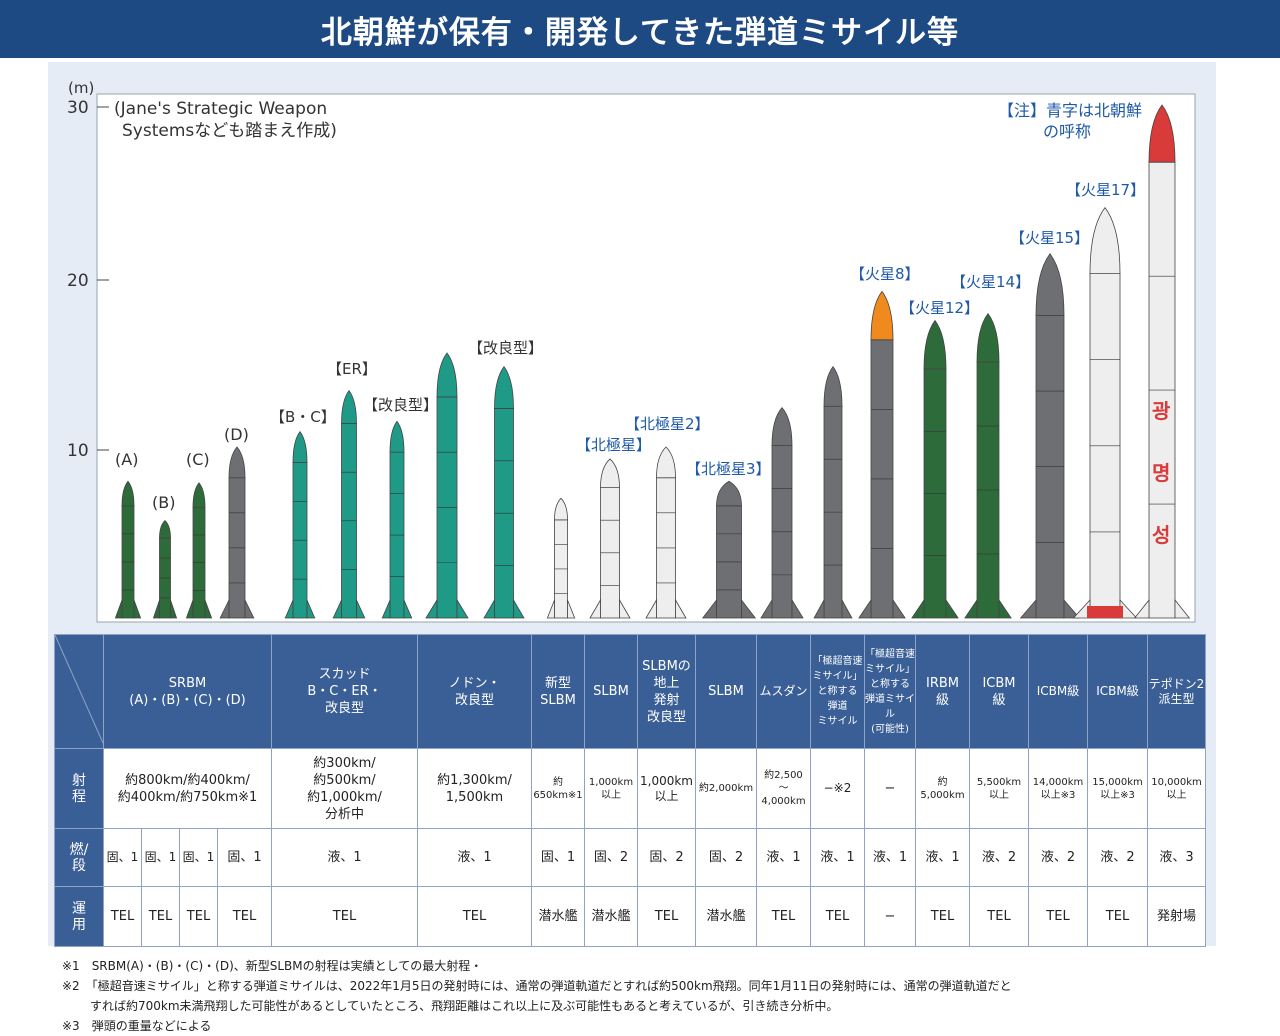 Image resolution: width=1280 pixels, height=1036 pixels. Describe the element at coordinates (1161, 473) in the screenshot. I see `hangul-char-2: 명` at that location.